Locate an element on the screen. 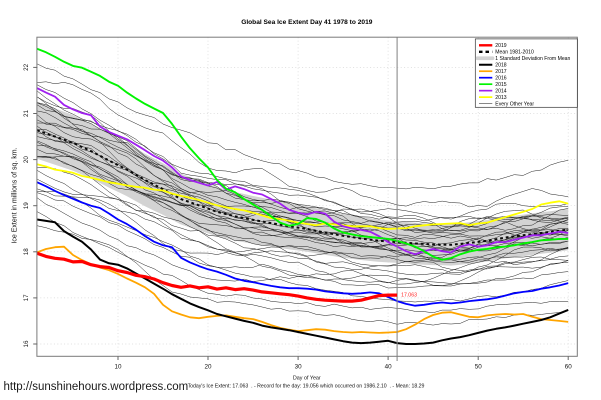 The image size is (601, 400). svg-text: 2019 is located at coordinates (500, 46).